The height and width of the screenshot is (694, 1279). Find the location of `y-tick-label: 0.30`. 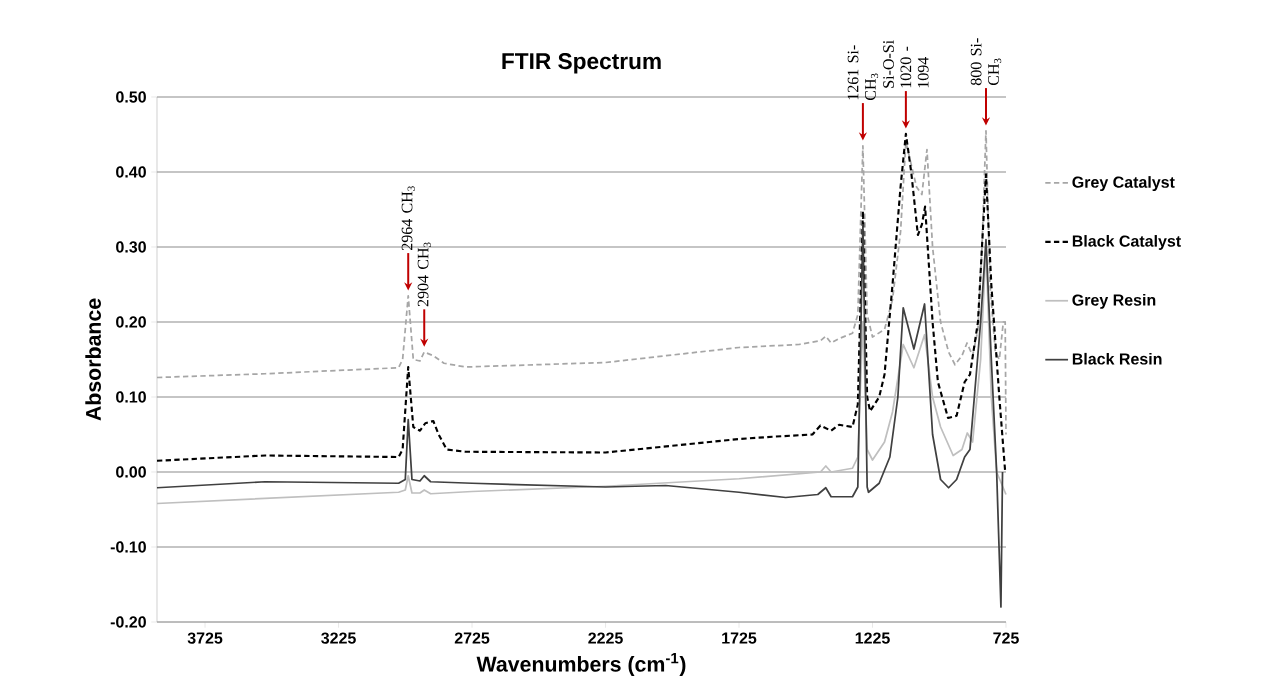

y-tick-label: 0.30 is located at coordinates (131, 247).